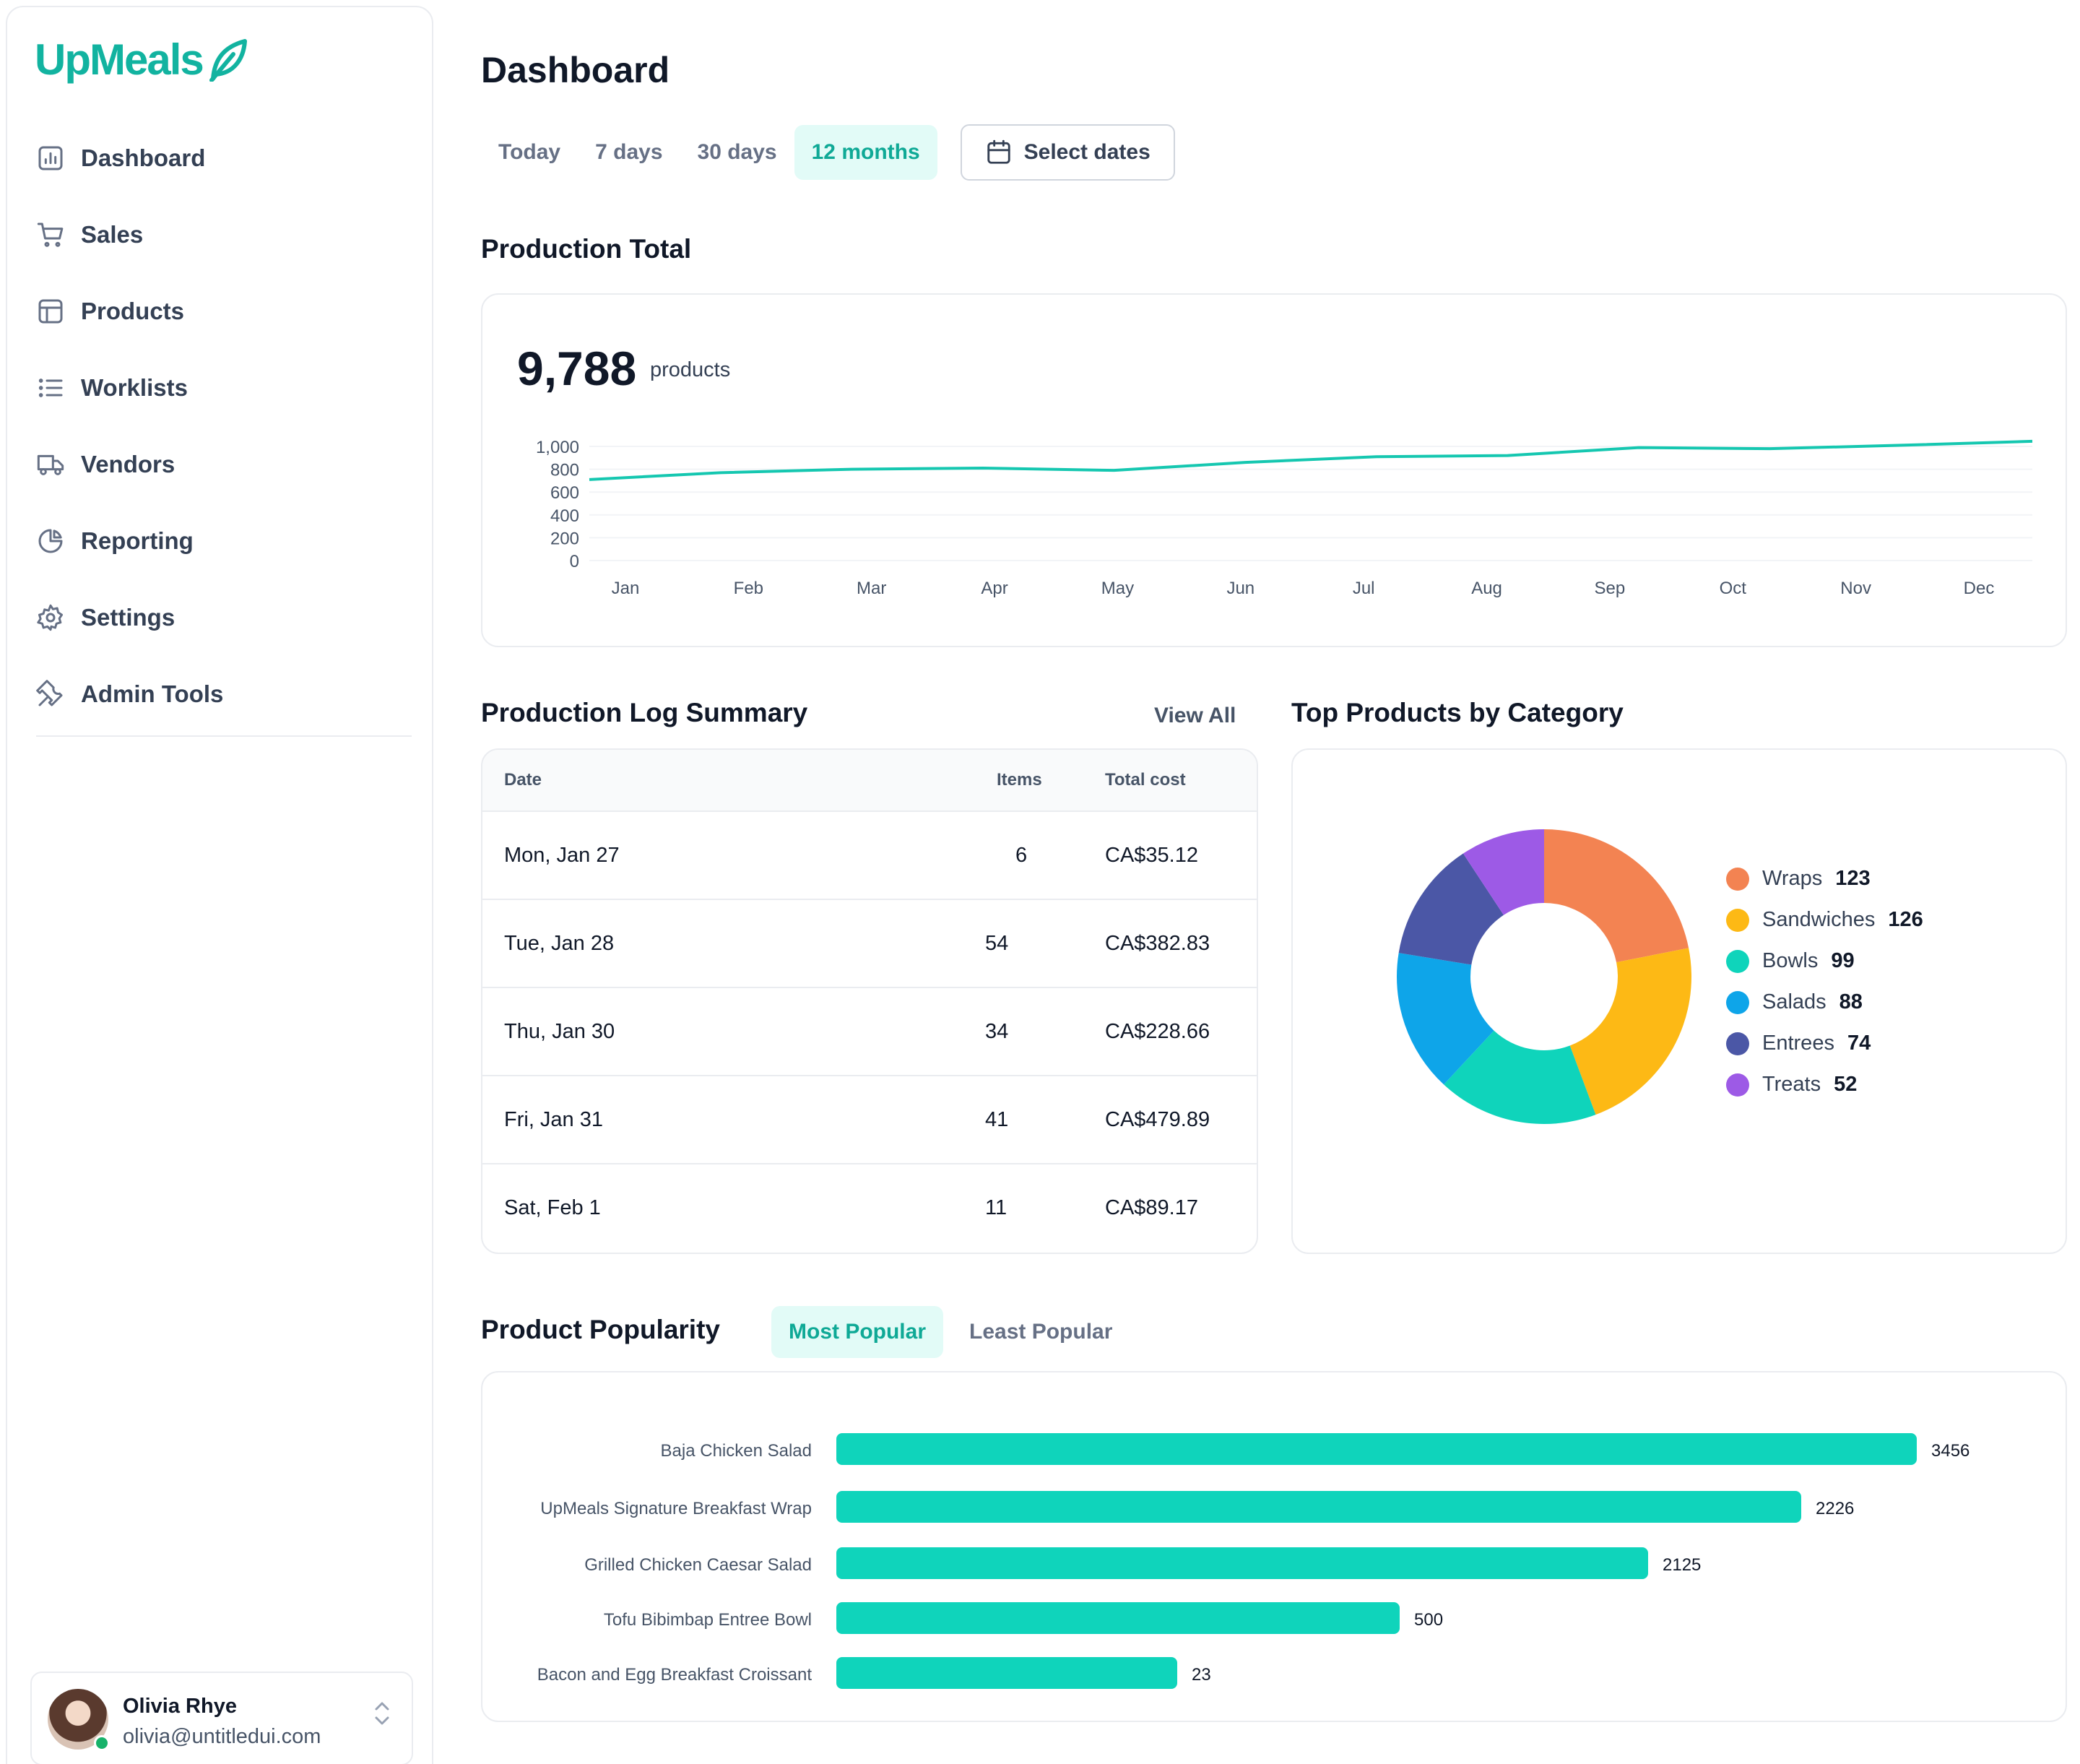 The image size is (2080, 1764). Describe the element at coordinates (221, 388) in the screenshot. I see `sidebar-item-worklists: Worklists` at that location.